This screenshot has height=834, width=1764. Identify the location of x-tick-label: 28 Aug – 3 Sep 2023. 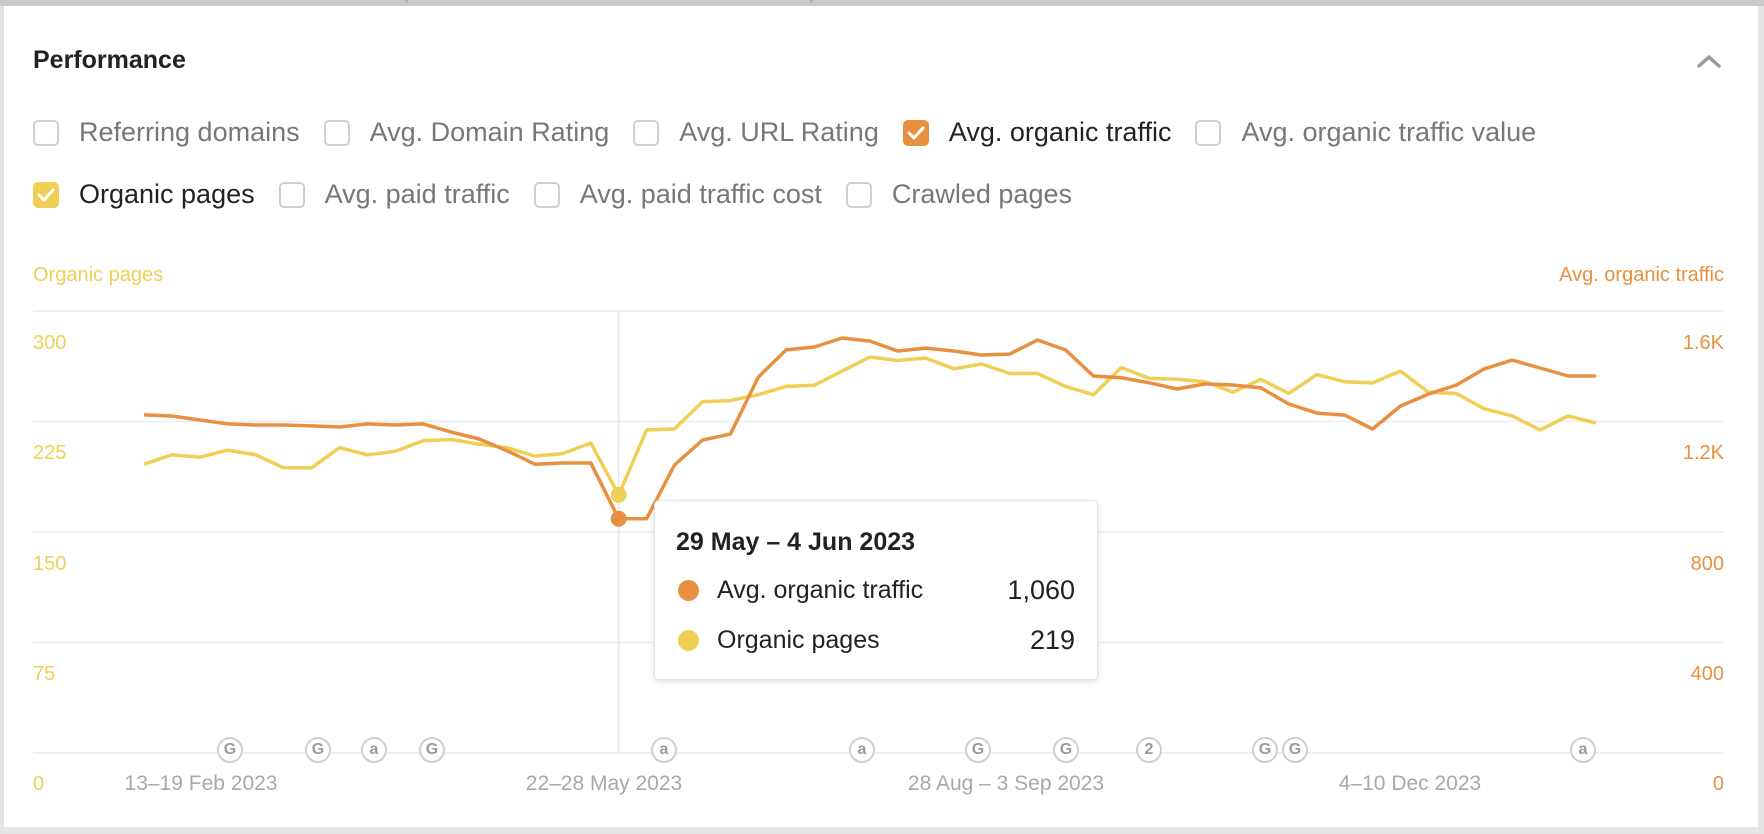
(1006, 783).